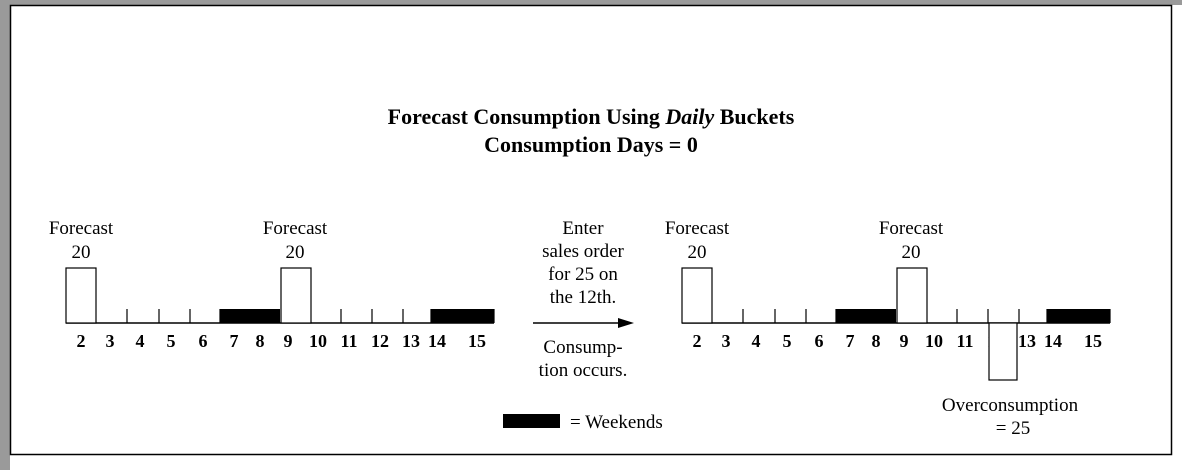 The height and width of the screenshot is (470, 1182). Describe the element at coordinates (380, 341) in the screenshot. I see `day-label: 12` at that location.